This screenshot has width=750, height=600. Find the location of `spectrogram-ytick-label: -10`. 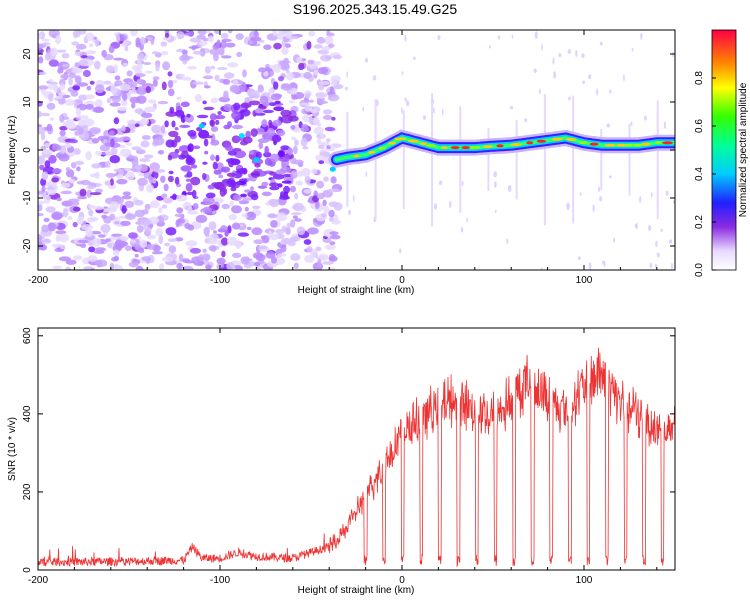

spectrogram-ytick-label: -10 is located at coordinates (27, 197).